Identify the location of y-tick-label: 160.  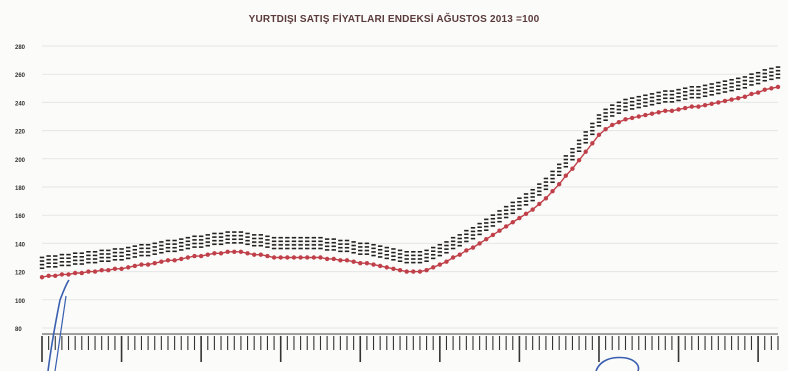
(20, 217).